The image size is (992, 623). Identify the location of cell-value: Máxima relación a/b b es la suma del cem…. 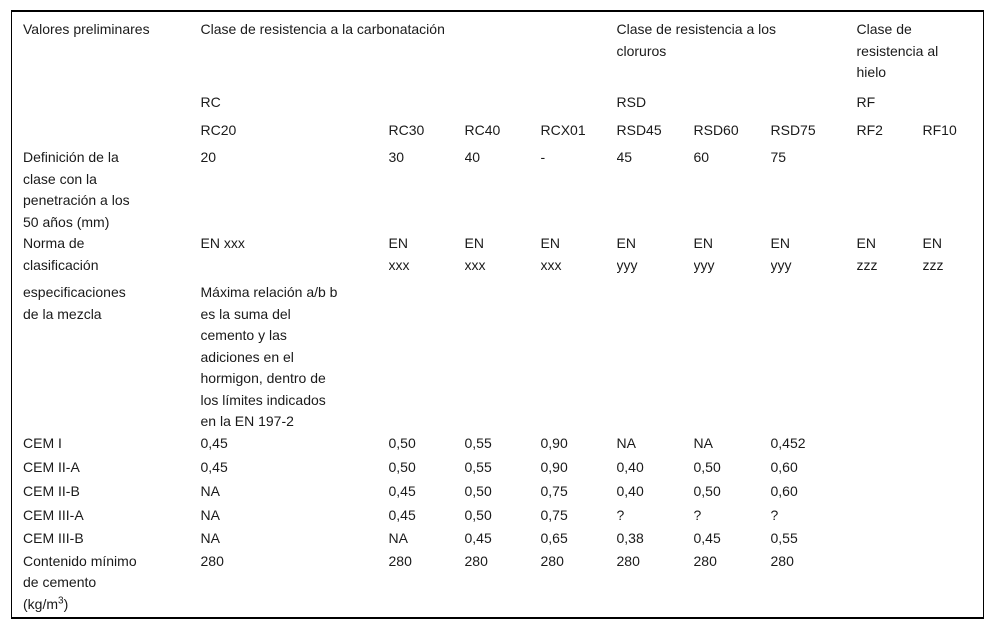
(269, 356).